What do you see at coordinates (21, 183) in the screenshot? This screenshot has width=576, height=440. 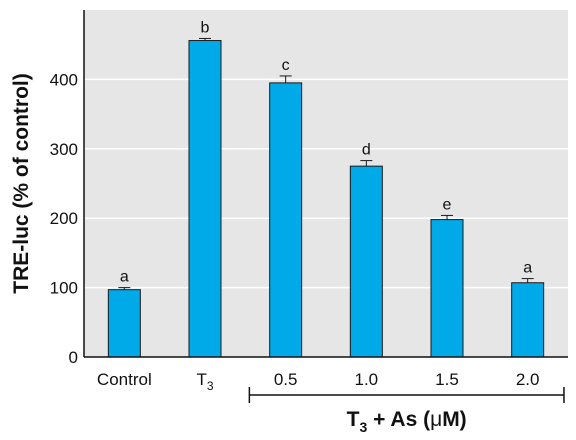 I see `y-axis-label: TRE-luc (% of control)` at bounding box center [21, 183].